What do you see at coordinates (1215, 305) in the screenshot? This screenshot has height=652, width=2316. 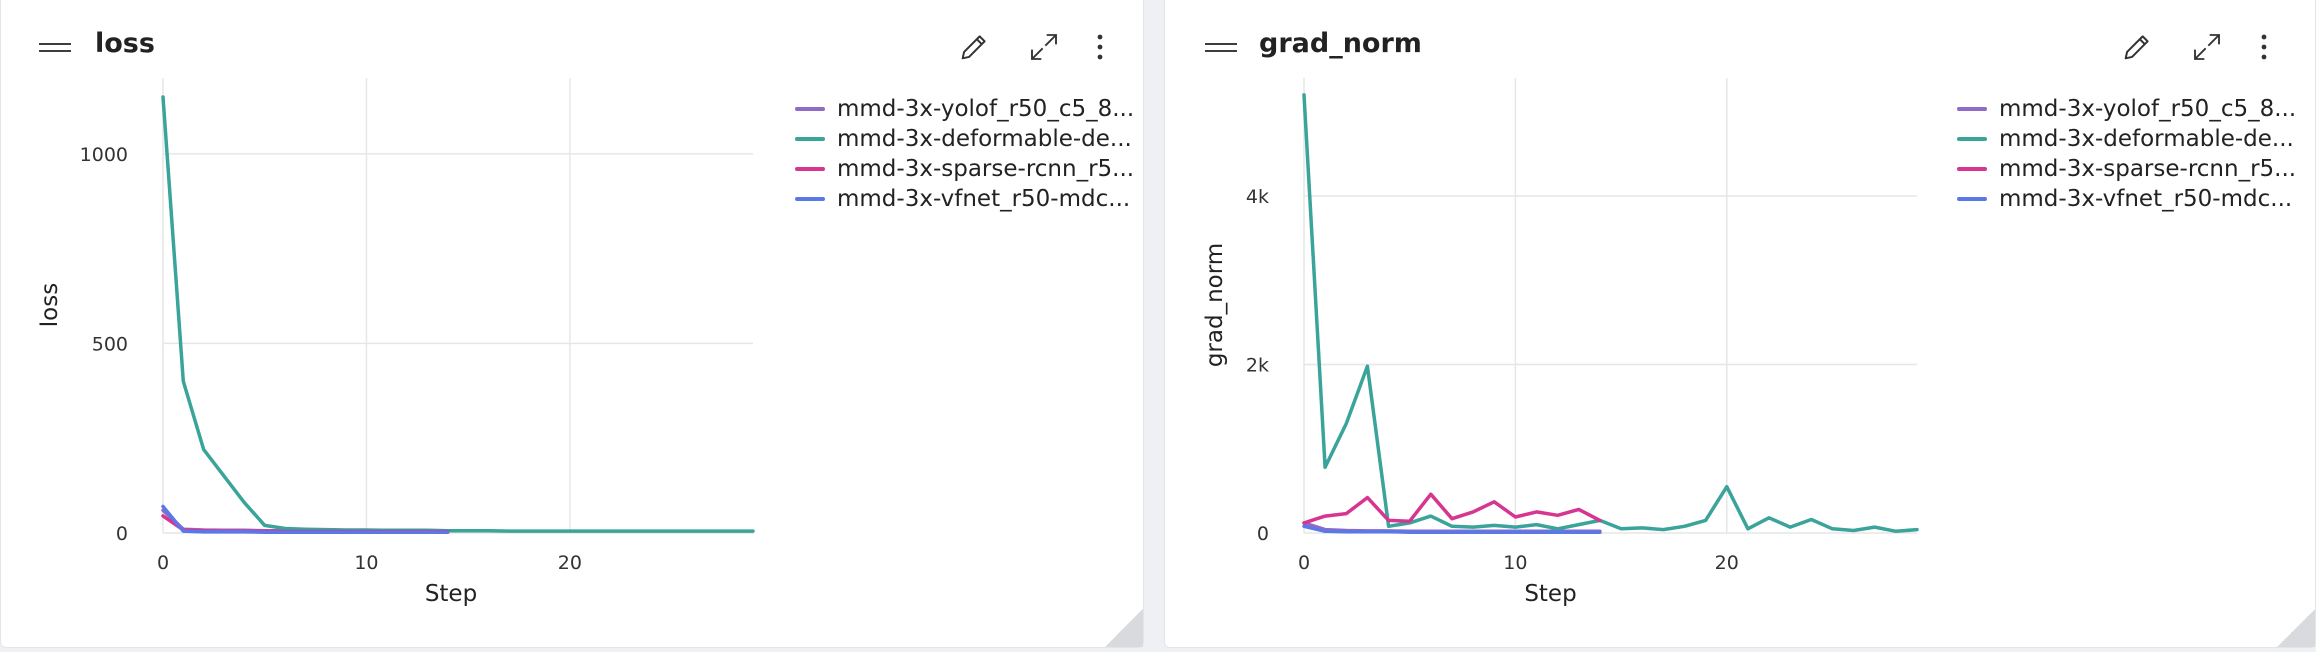 I see `y-axis-label: grad_norm` at bounding box center [1215, 305].